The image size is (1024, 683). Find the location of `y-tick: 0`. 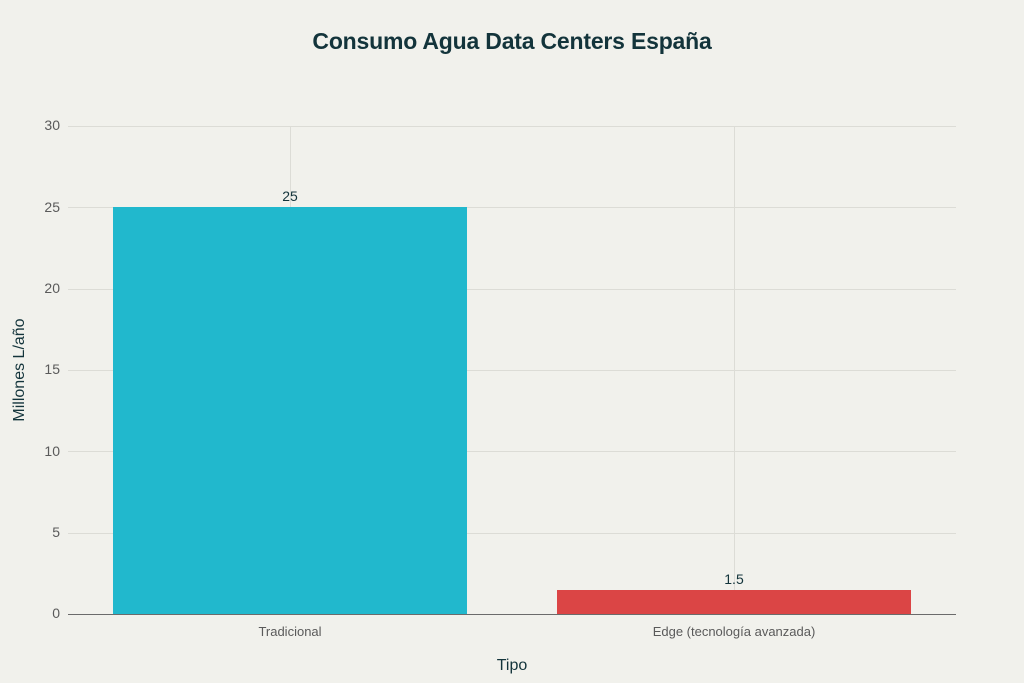

y-tick: 0 is located at coordinates (56, 613).